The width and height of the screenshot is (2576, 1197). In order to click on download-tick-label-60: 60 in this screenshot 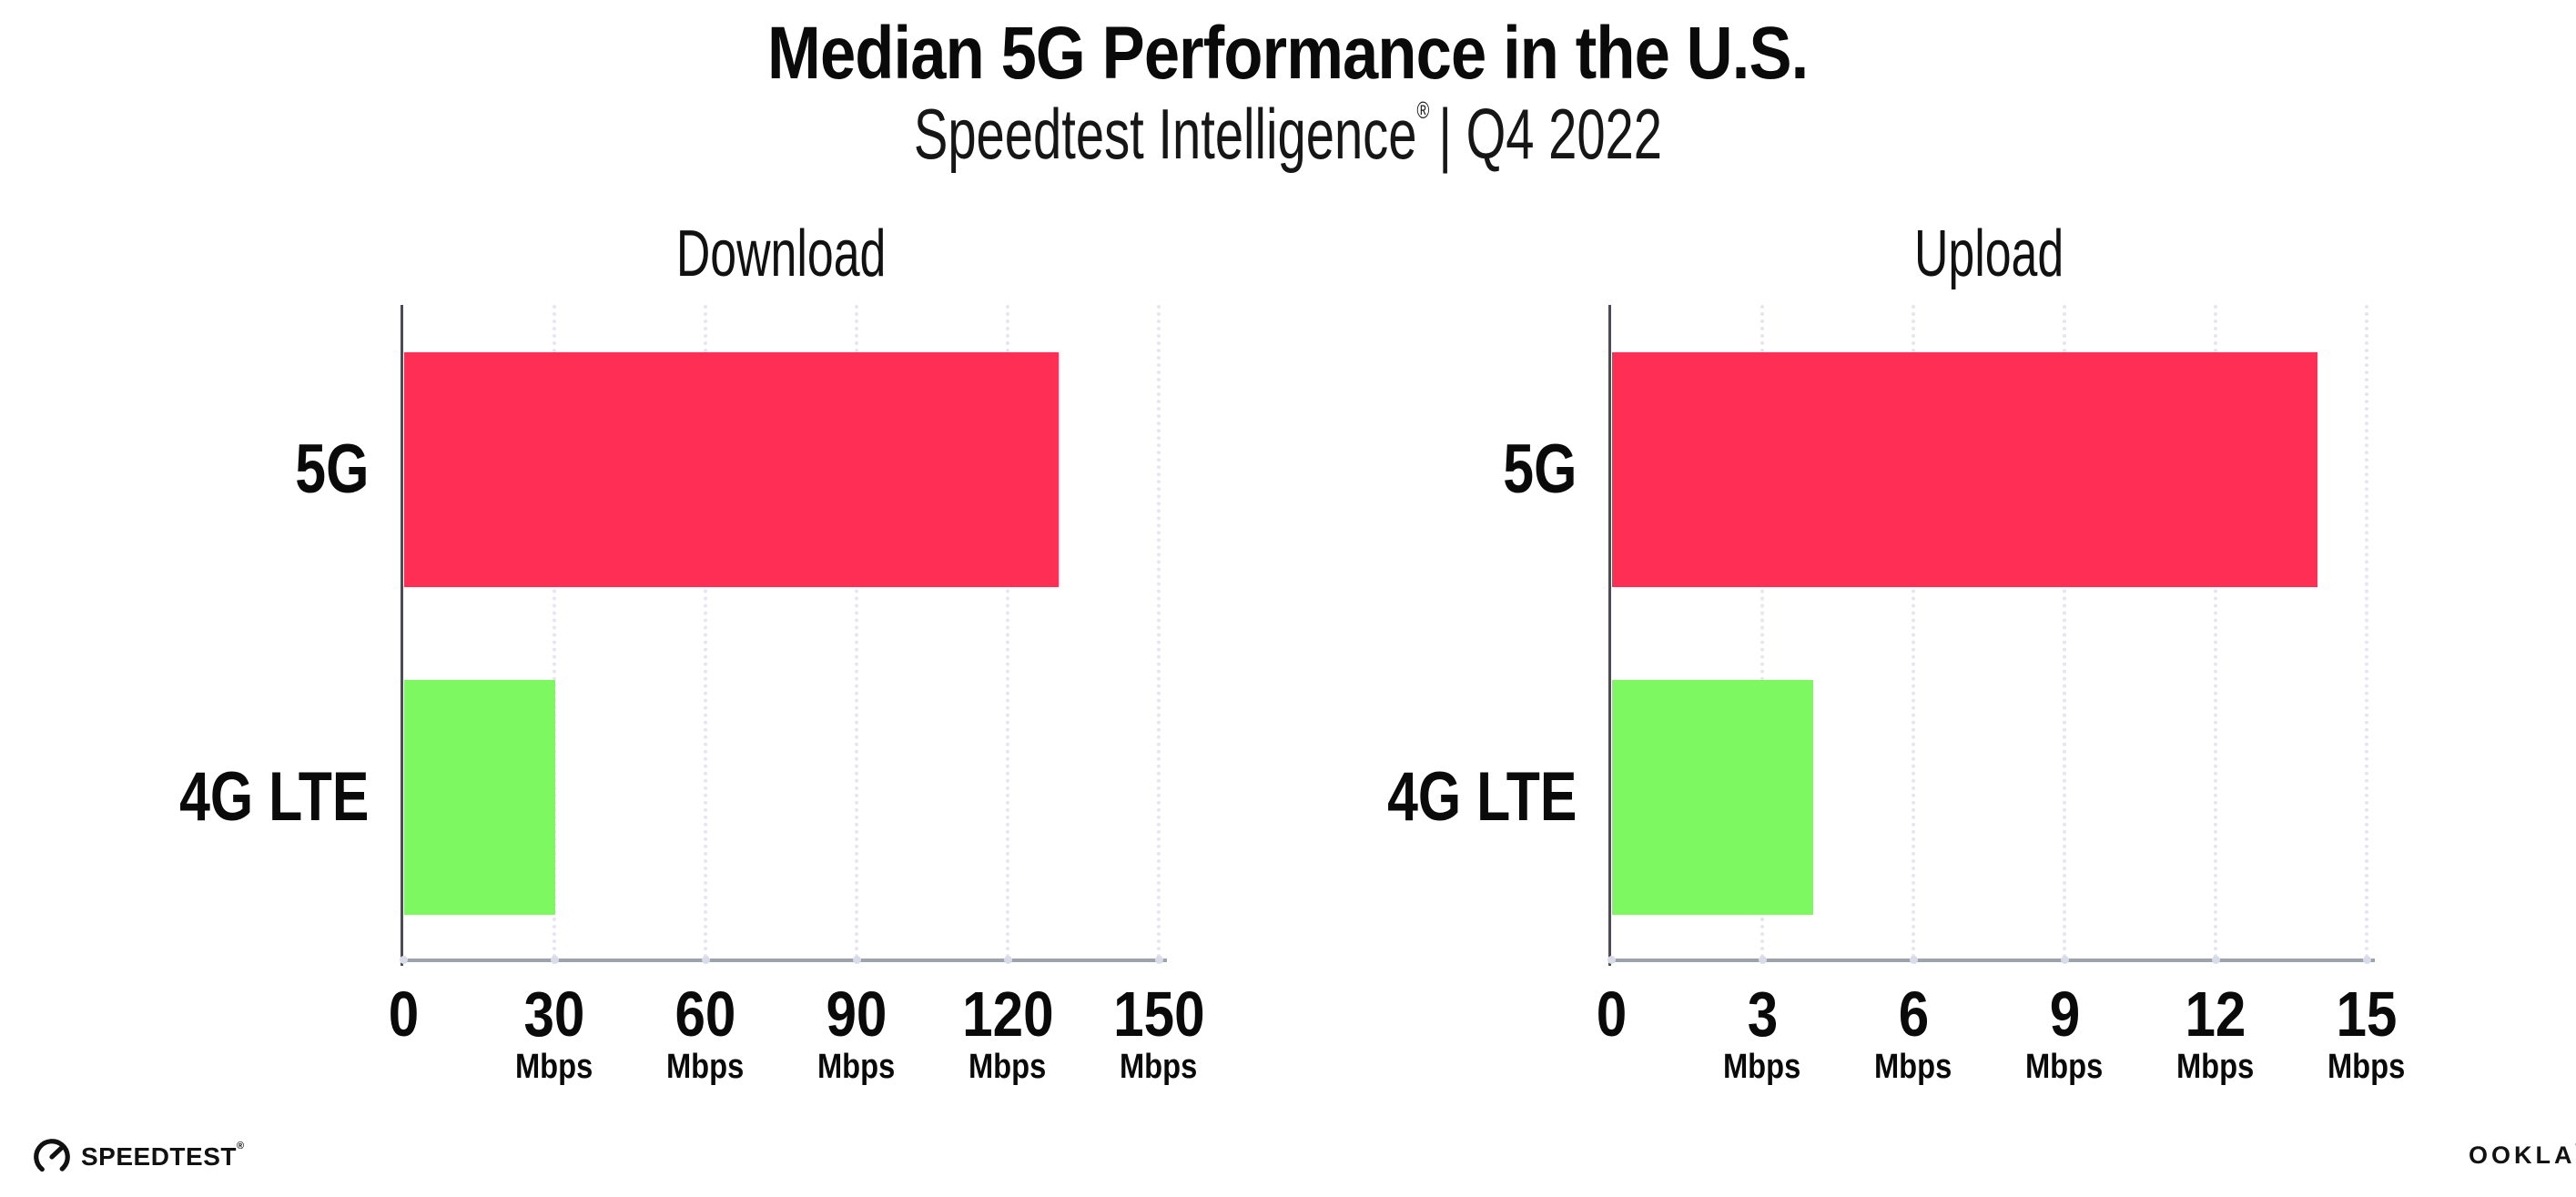, I will do `click(705, 1014)`.